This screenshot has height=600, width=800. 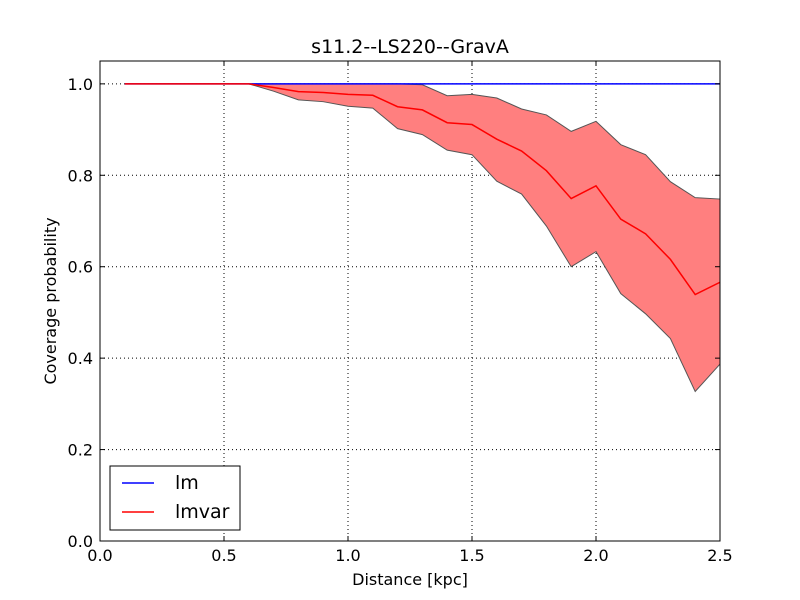 I want to click on chart-title: s11.2--LS220--GravA, so click(x=410, y=47).